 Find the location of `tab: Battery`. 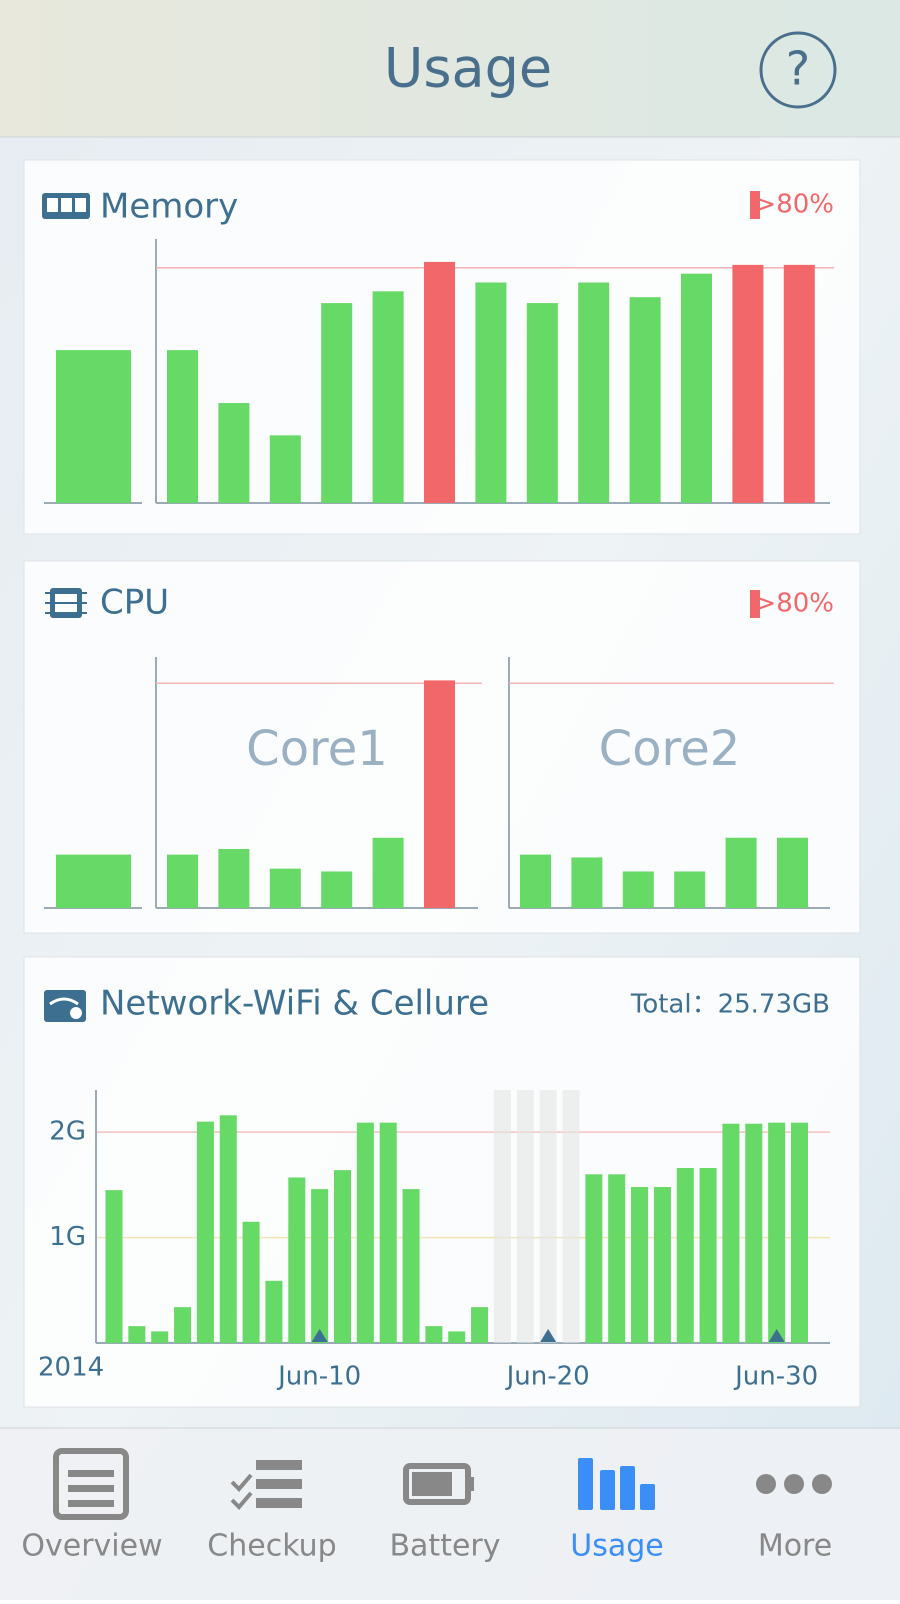

tab: Battery is located at coordinates (445, 1513).